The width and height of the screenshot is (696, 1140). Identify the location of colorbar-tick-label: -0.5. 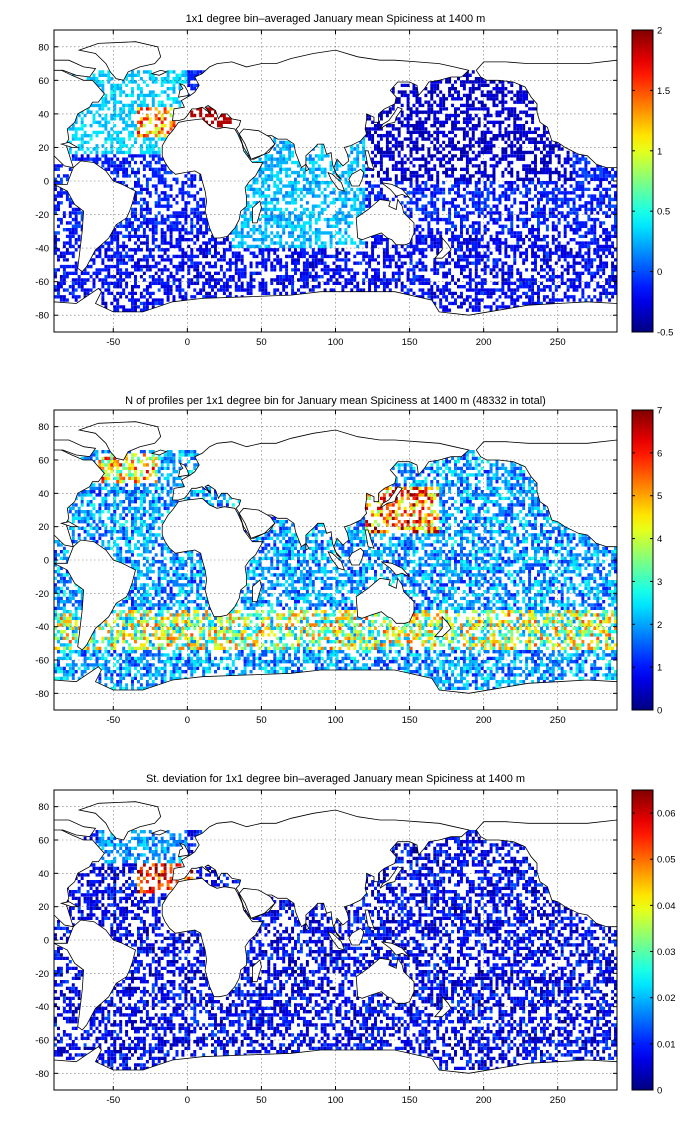
(665, 333).